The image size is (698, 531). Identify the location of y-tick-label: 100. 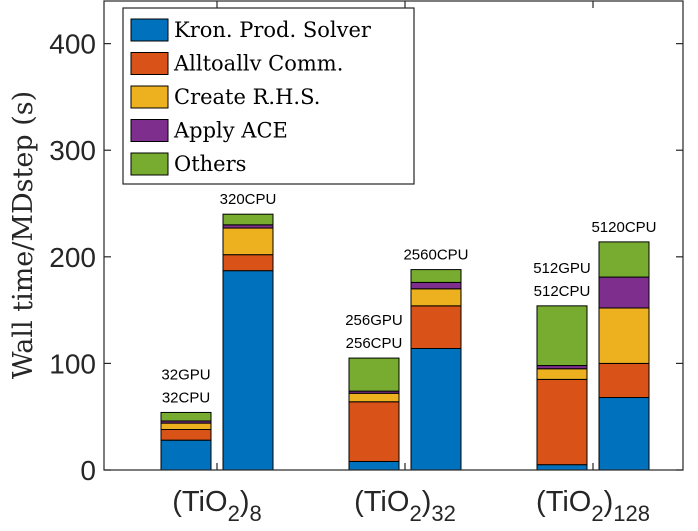
(72, 363).